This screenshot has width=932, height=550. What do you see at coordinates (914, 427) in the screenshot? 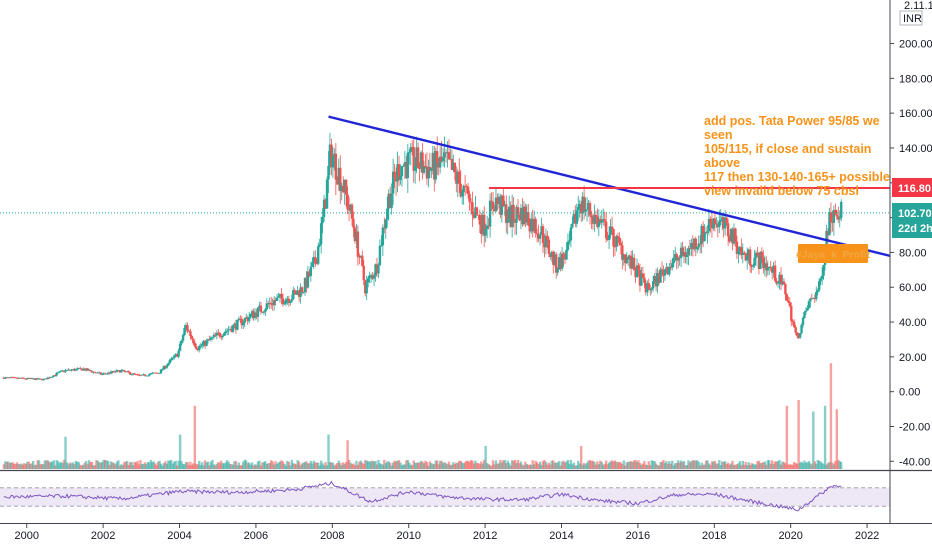
I see `price-tick-label: -20.00` at bounding box center [914, 427].